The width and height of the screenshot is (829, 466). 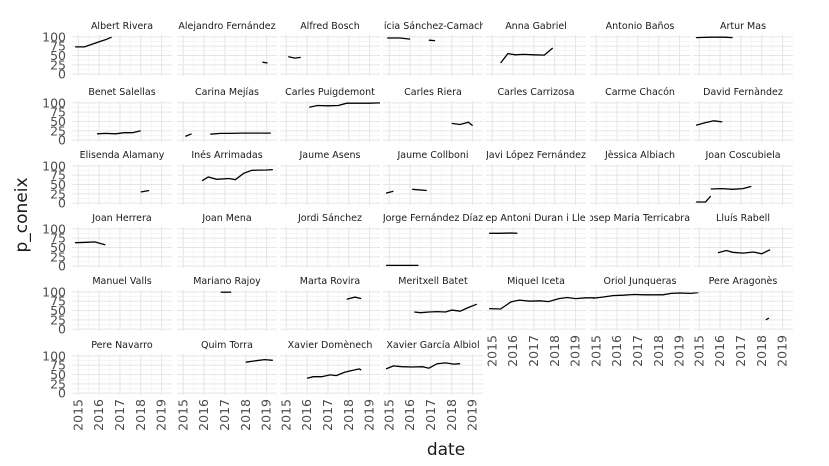 I want to click on facet-panel: Joan Mena, so click(x=227, y=240).